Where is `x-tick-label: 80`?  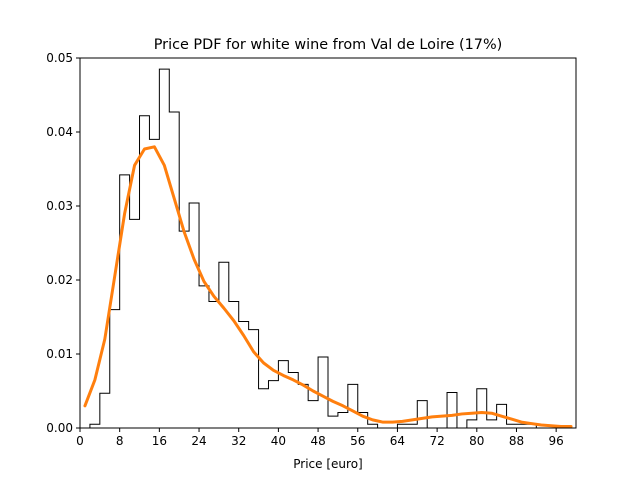 x-tick-label: 80 is located at coordinates (476, 441).